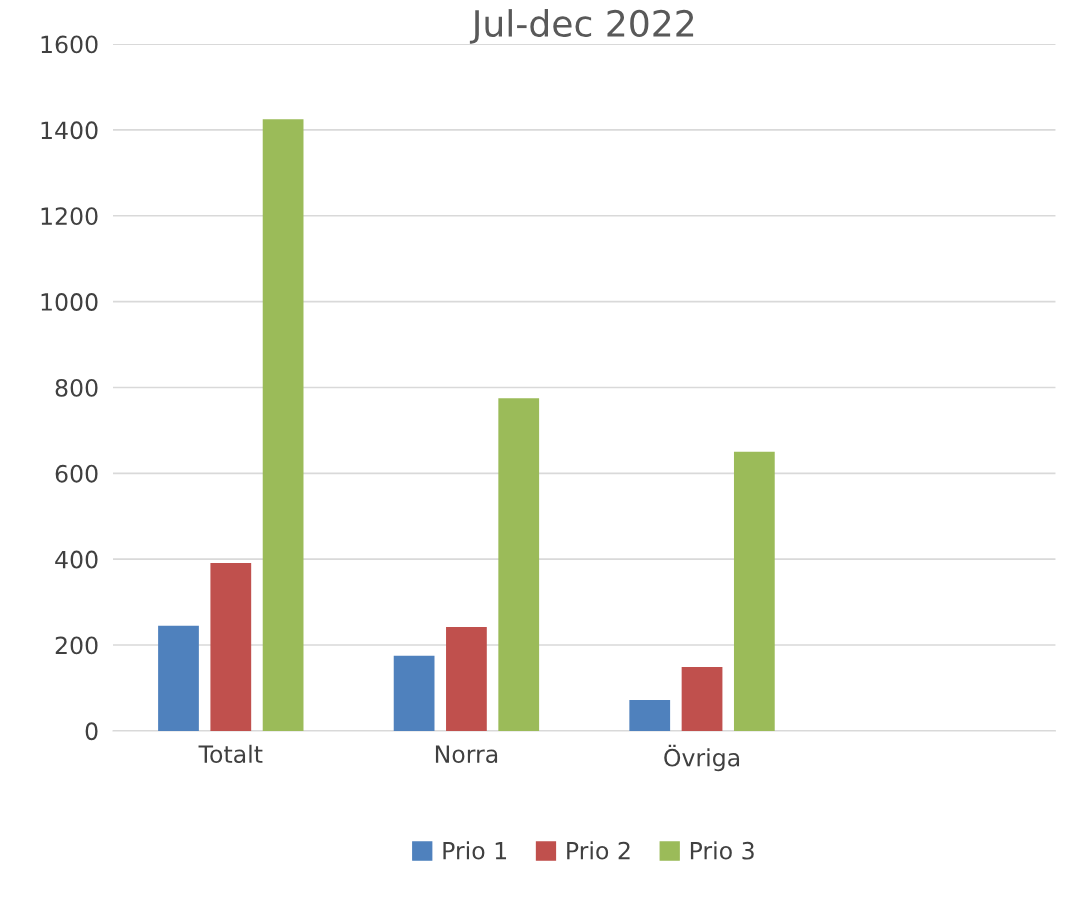 This screenshot has height=899, width=1071. I want to click on y-tick-label: 0, so click(91, 731).